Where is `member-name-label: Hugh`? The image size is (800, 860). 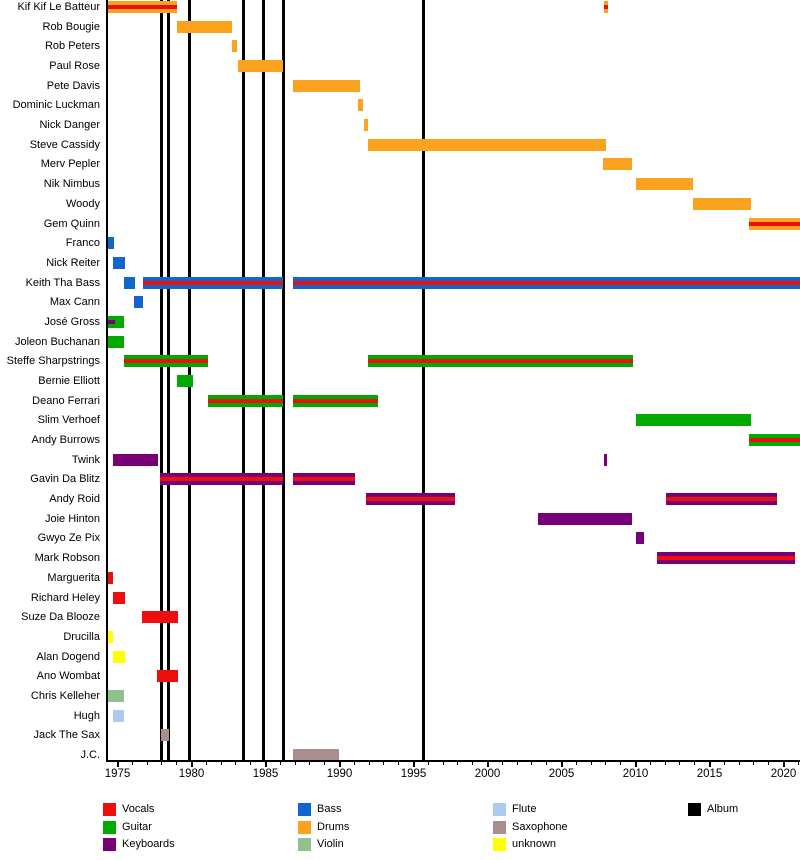
member-name-label: Hugh is located at coordinates (86, 715).